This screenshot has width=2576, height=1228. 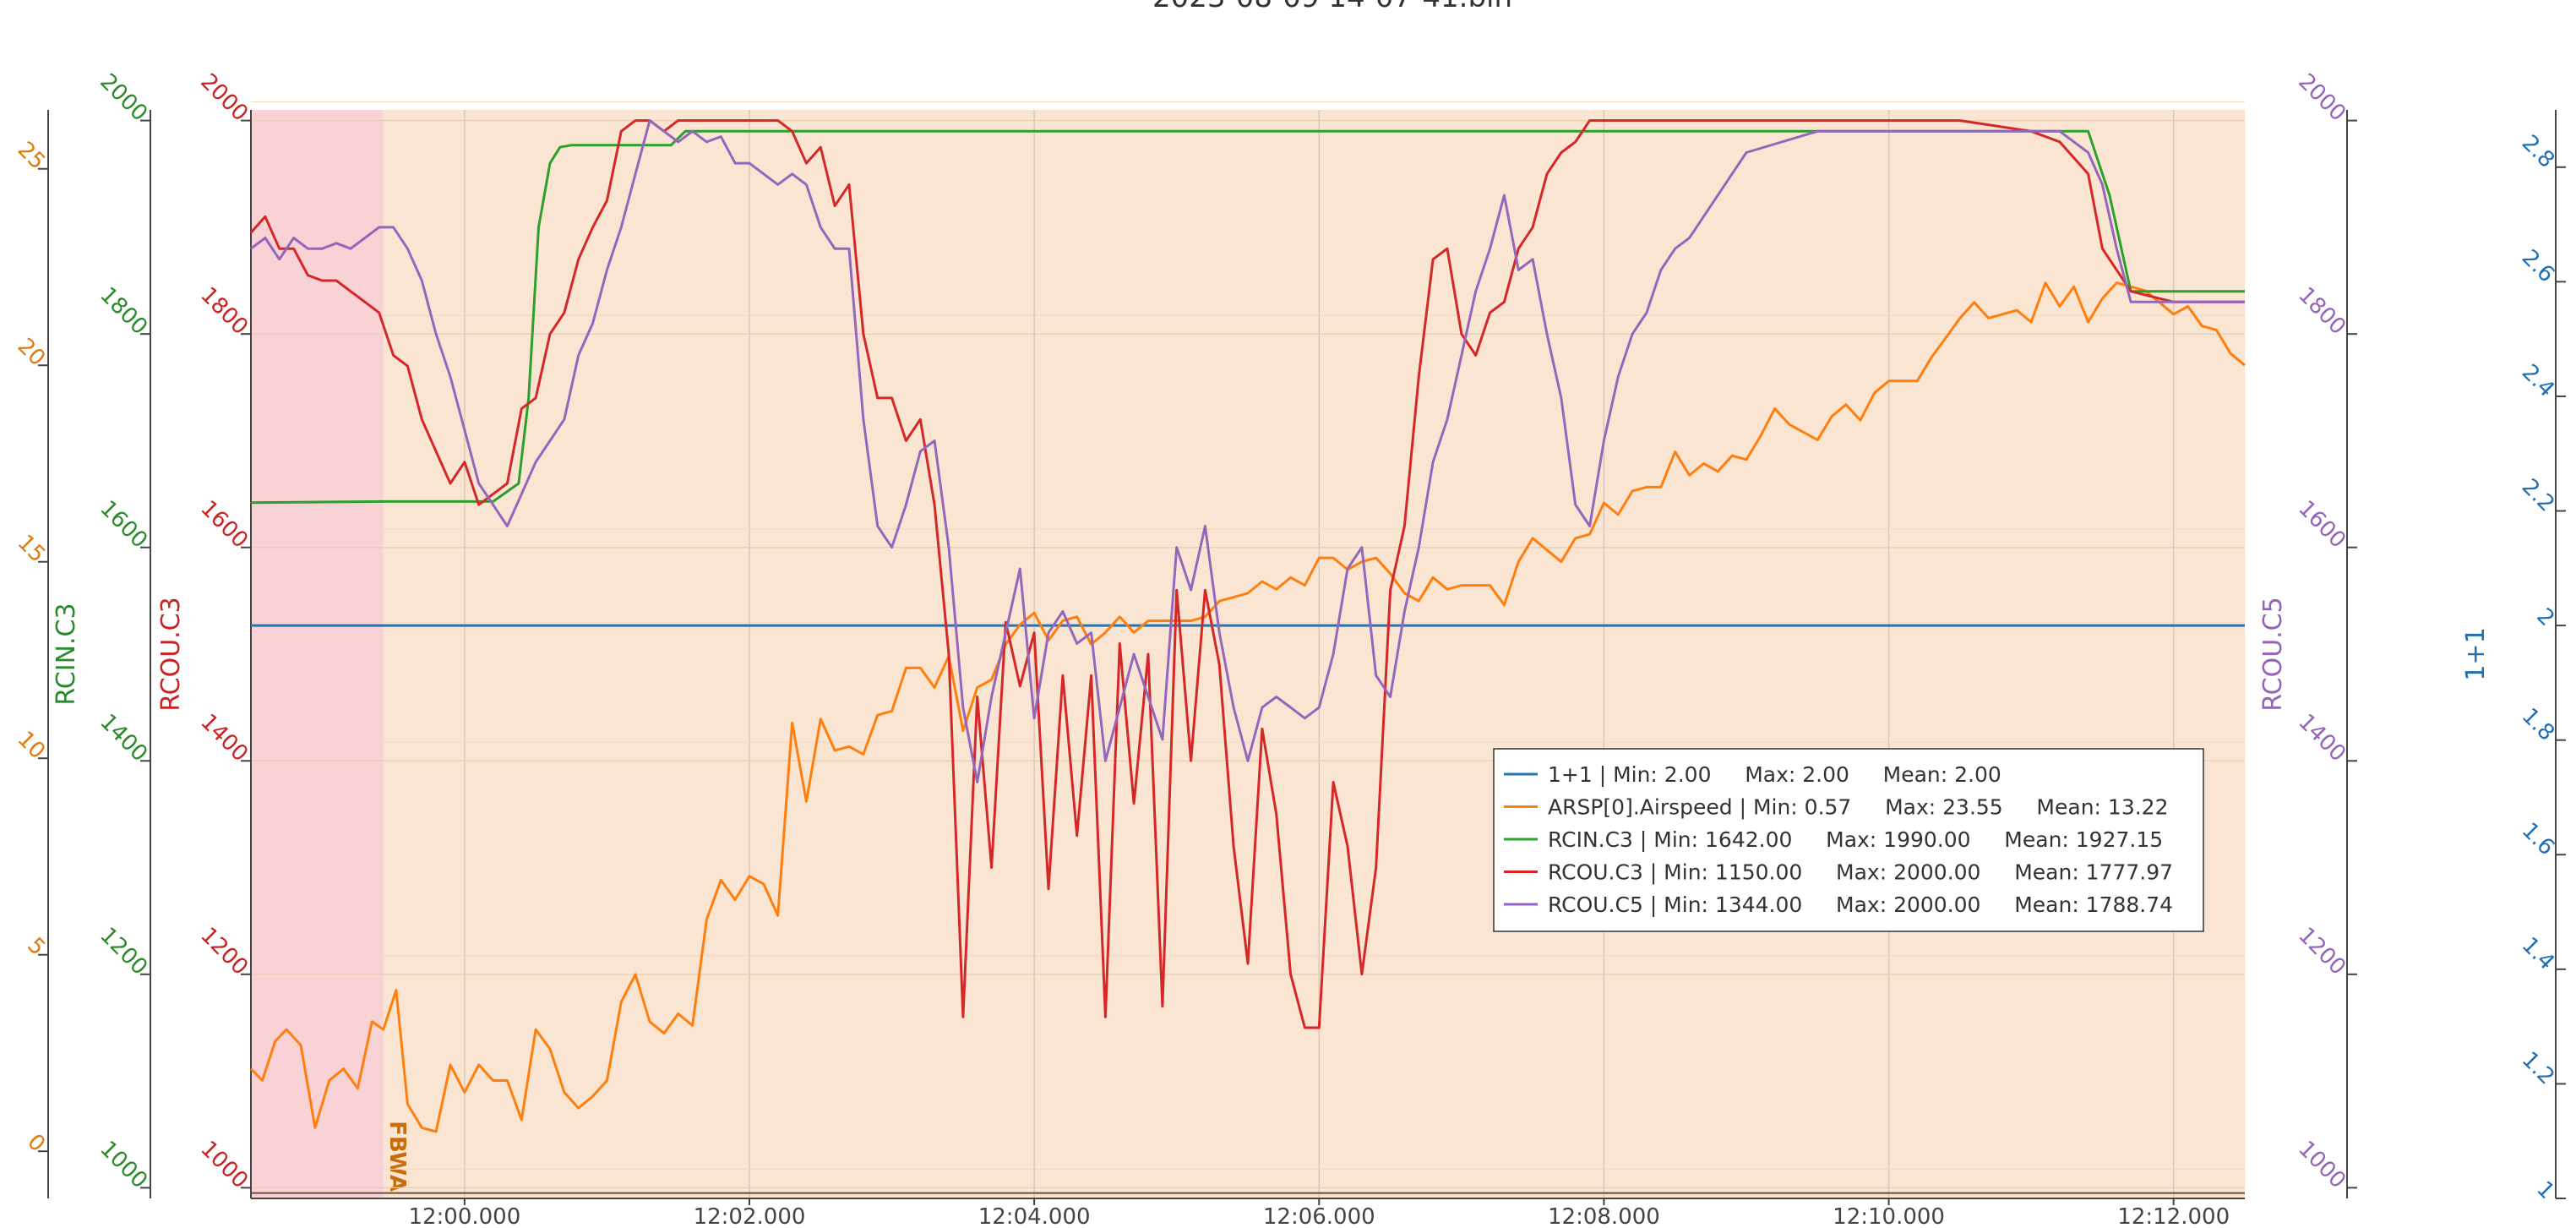 I want to click on tick-label-one: 1.2, so click(x=2538, y=1068).